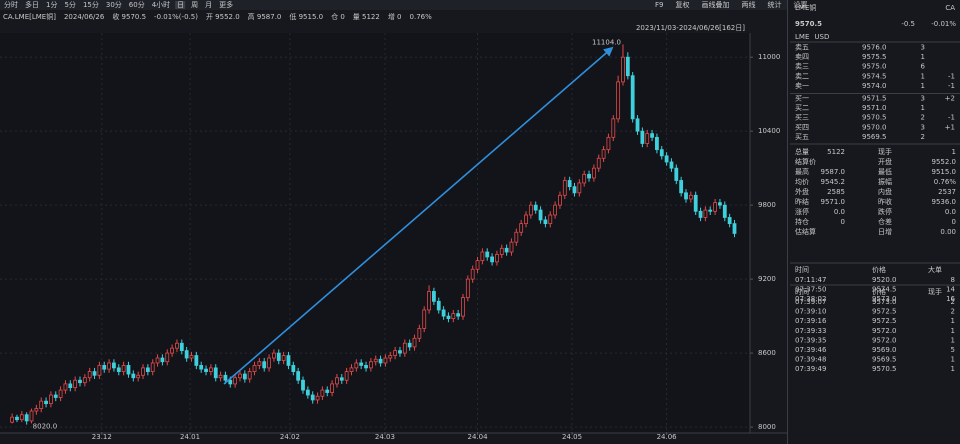 This screenshot has height=444, width=960. I want to click on trade-qty: 2, so click(953, 302).